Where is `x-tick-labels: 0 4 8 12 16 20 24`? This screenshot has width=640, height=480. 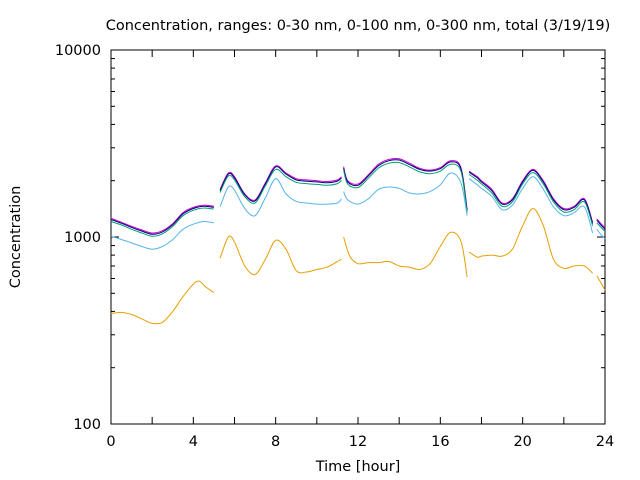 x-tick-labels: 0 4 8 12 16 20 24 is located at coordinates (360, 442).